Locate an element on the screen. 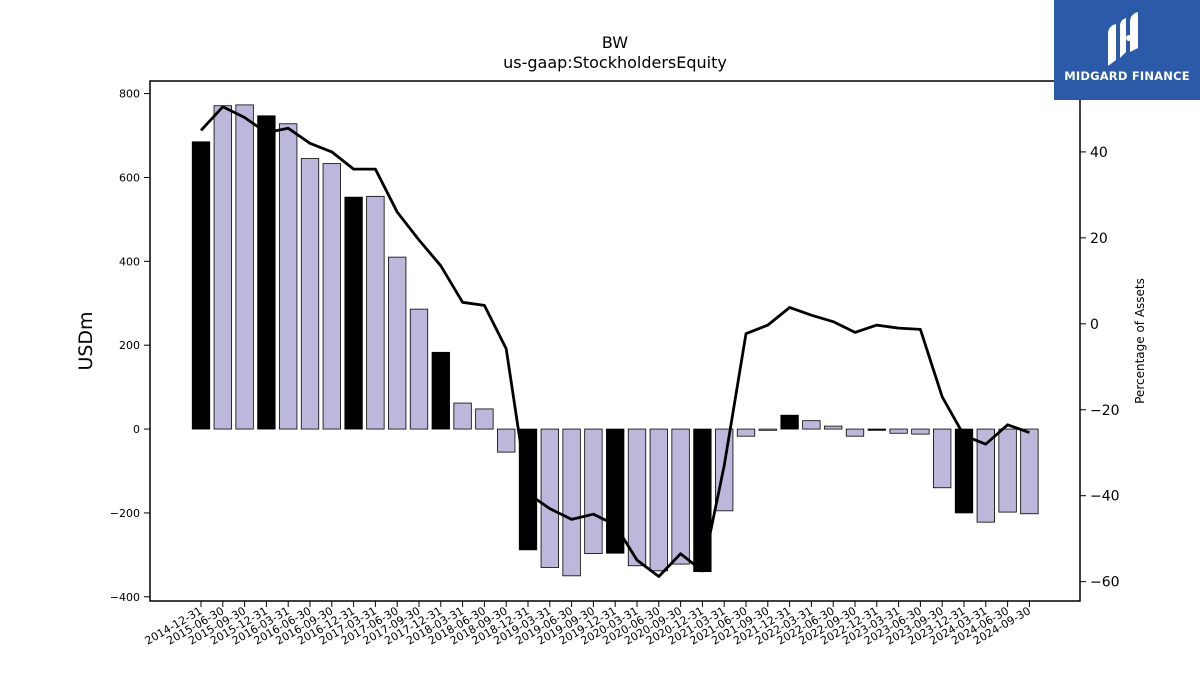  y-axis: −400 −200 0 200 400 600 800 is located at coordinates (130, 346).